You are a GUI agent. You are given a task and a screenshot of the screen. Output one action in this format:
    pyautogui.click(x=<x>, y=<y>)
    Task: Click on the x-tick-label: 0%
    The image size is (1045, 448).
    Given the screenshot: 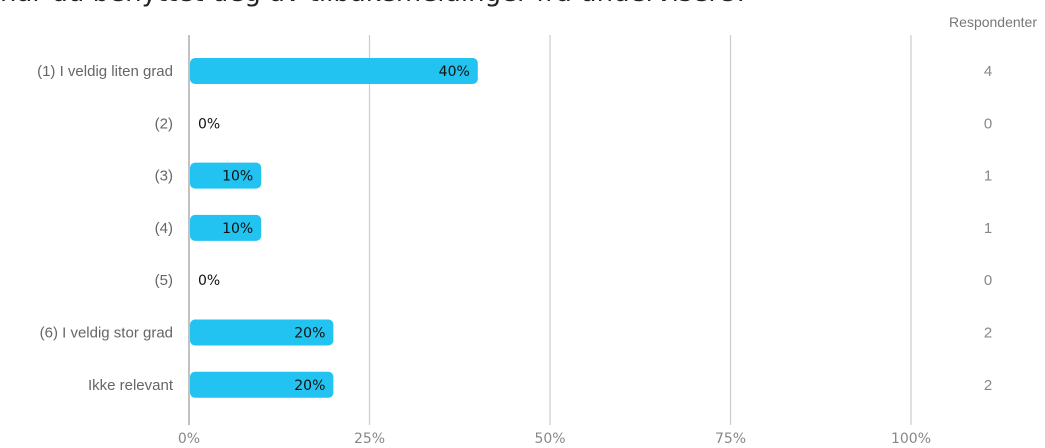 What is the action you would take?
    pyautogui.click(x=189, y=439)
    